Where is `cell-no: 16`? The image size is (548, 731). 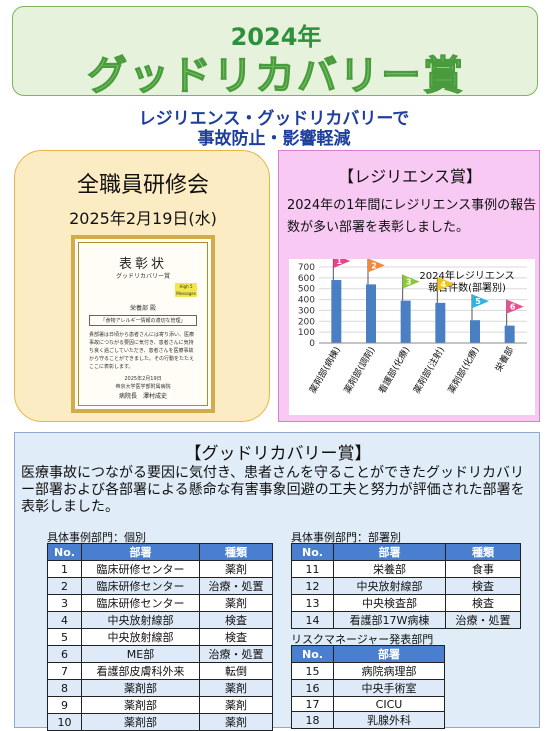
cell-no: 16 is located at coordinates (312, 688).